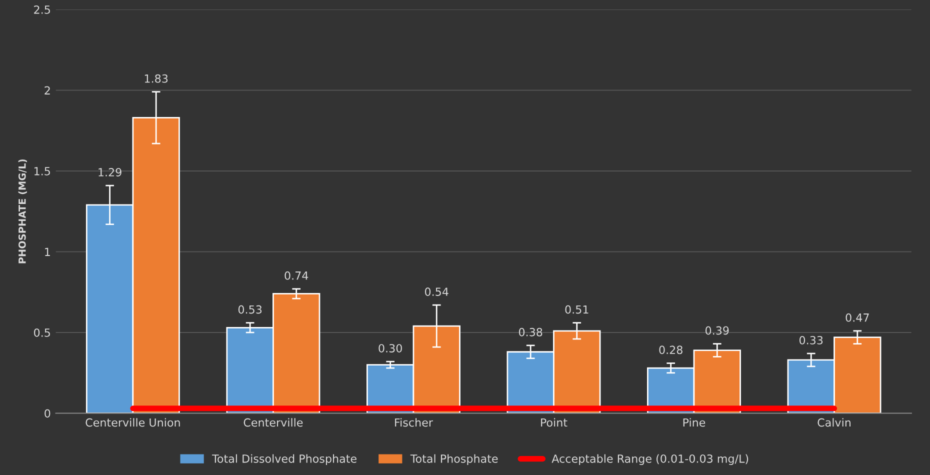  What do you see at coordinates (530, 332) in the screenshot?
I see `data-label: 0.38` at bounding box center [530, 332].